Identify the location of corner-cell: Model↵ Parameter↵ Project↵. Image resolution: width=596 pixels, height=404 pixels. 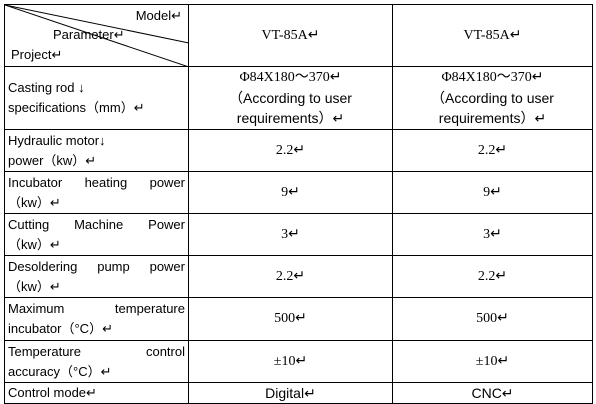
(96, 35).